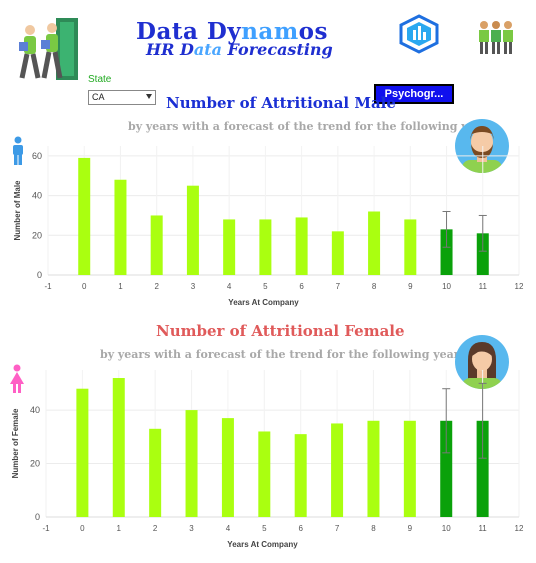  What do you see at coordinates (170, 49) in the screenshot?
I see `brand-subtitle-part: HR D` at bounding box center [170, 49].